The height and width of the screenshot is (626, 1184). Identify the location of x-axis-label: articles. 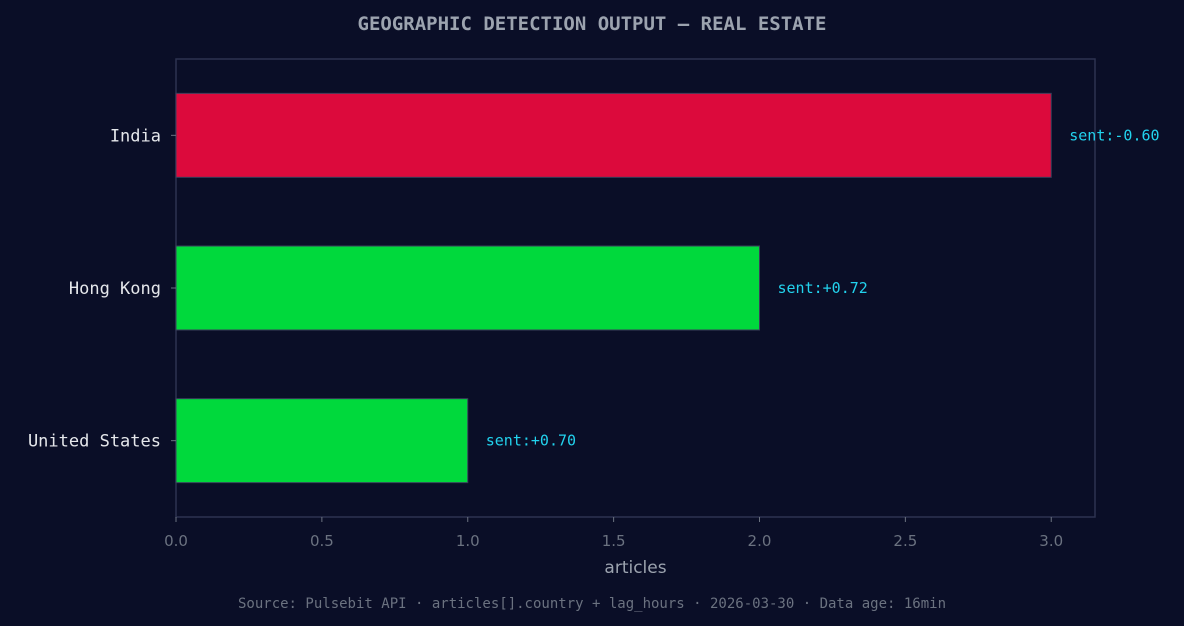
(635, 568).